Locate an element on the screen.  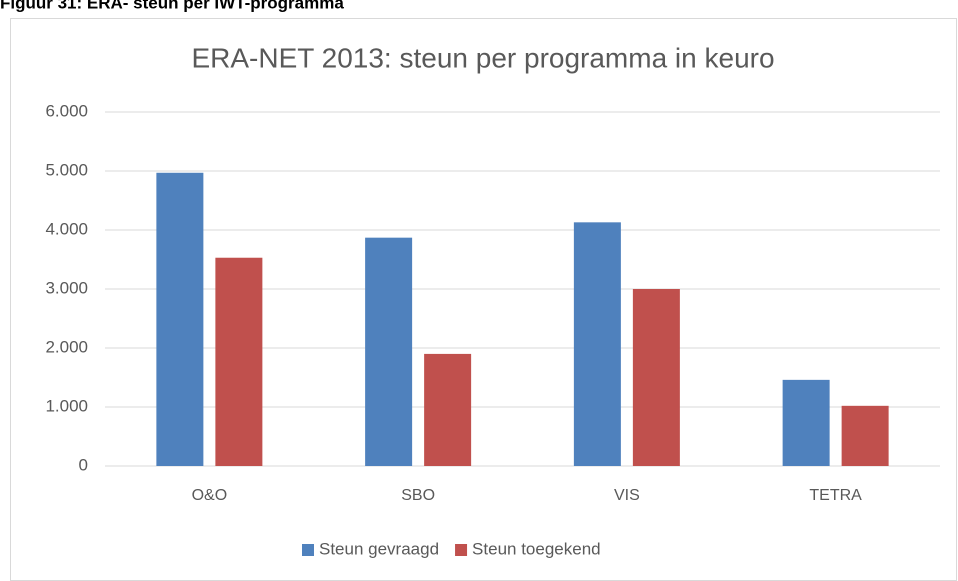
y-tick-label: 1.000 is located at coordinates (66, 405).